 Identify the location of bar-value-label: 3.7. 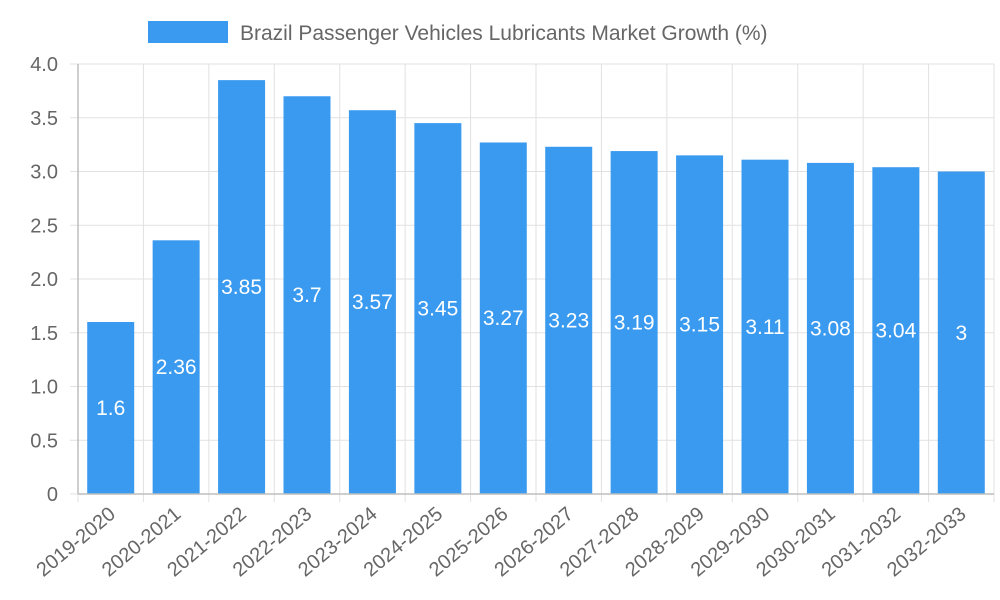
(306, 295).